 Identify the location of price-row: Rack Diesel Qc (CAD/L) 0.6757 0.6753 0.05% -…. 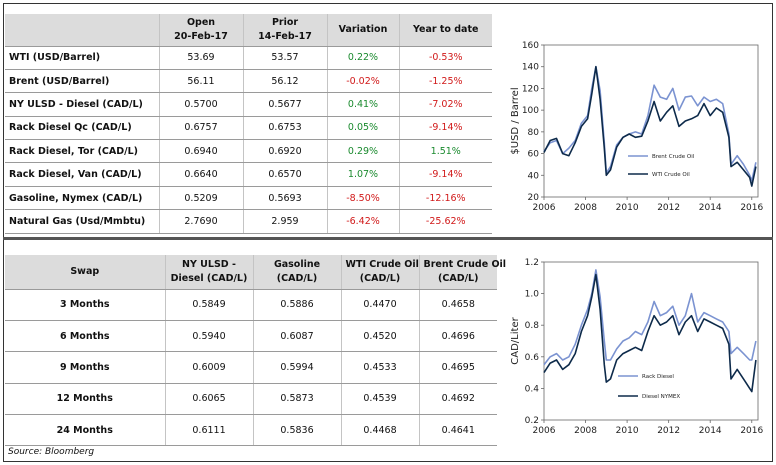
(248, 128).